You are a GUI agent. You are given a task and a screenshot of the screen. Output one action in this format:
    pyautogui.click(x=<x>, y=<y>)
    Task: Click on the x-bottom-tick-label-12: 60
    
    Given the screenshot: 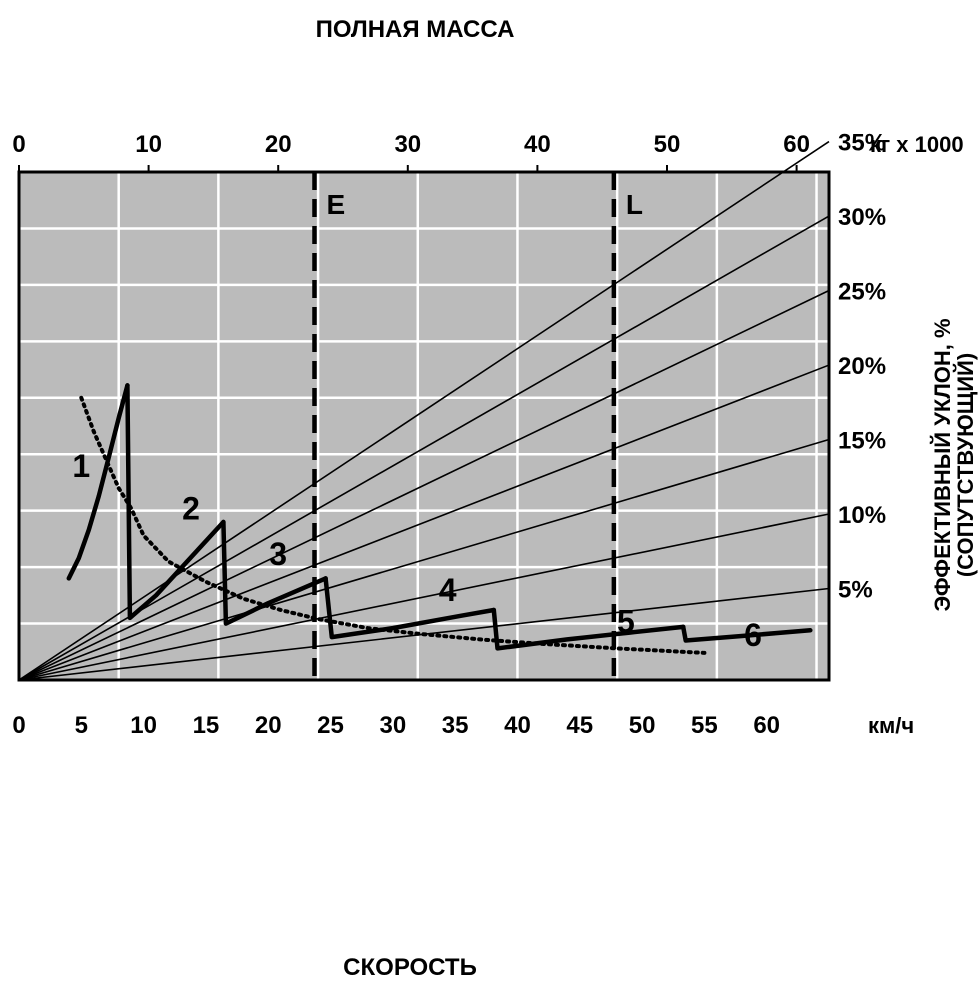 What is the action you would take?
    pyautogui.click(x=766, y=725)
    